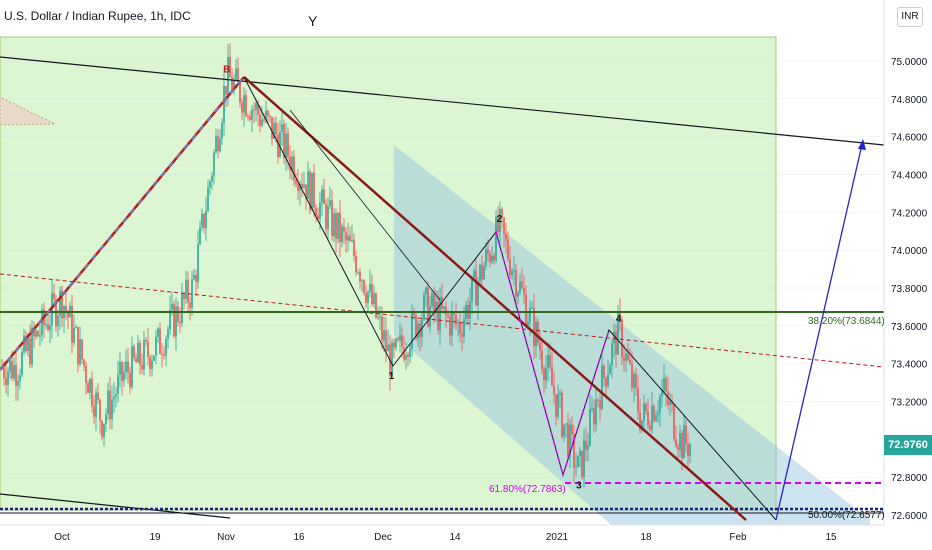  Describe the element at coordinates (62, 537) in the screenshot. I see `x-tick-label: Oct` at that location.